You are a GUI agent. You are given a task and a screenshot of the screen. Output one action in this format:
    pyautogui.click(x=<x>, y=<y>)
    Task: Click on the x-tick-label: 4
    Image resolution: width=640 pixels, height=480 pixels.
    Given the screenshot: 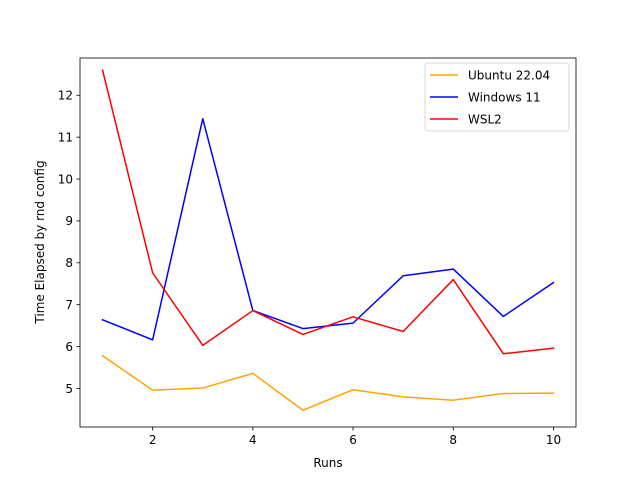 What is the action you would take?
    pyautogui.click(x=253, y=440)
    